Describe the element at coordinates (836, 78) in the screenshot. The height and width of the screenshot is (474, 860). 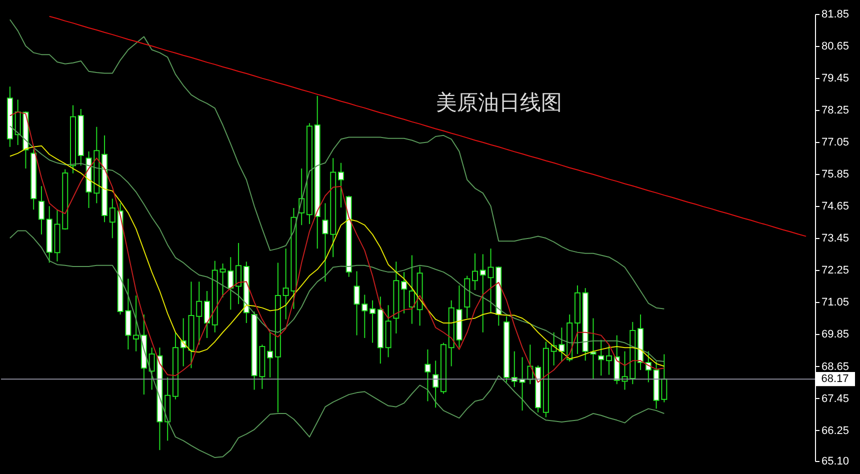
I see `y-tick-label: 79.45` at that location.